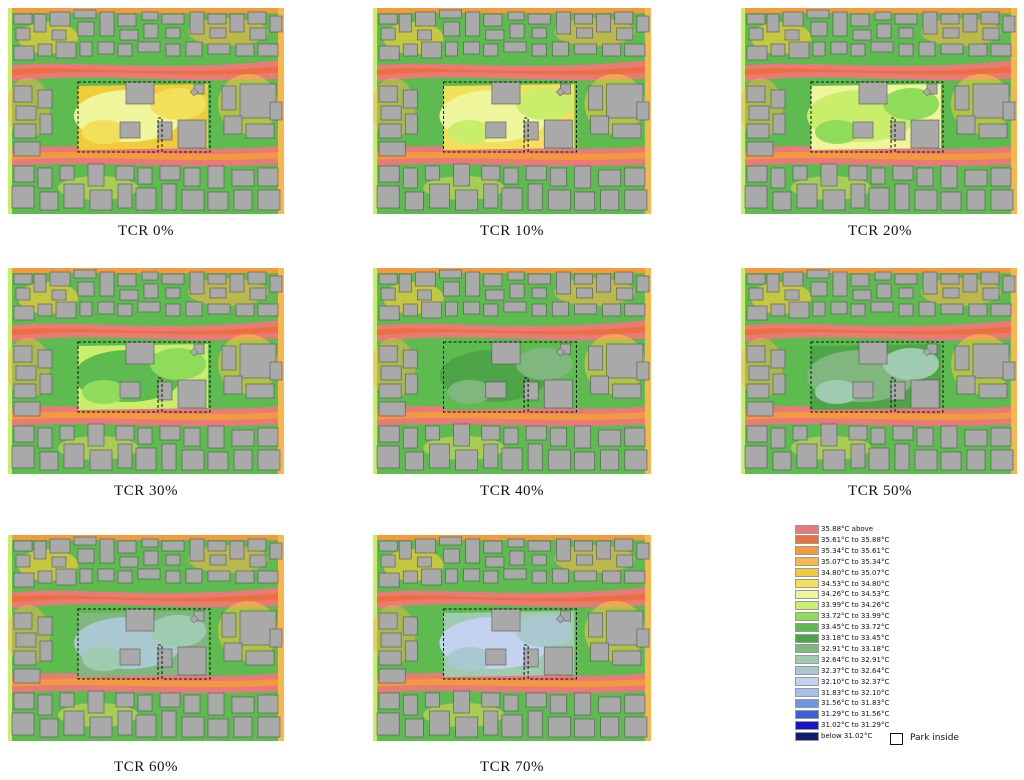  I want to click on legend-item: 34.53°C to 34.80°C, so click(842, 584).